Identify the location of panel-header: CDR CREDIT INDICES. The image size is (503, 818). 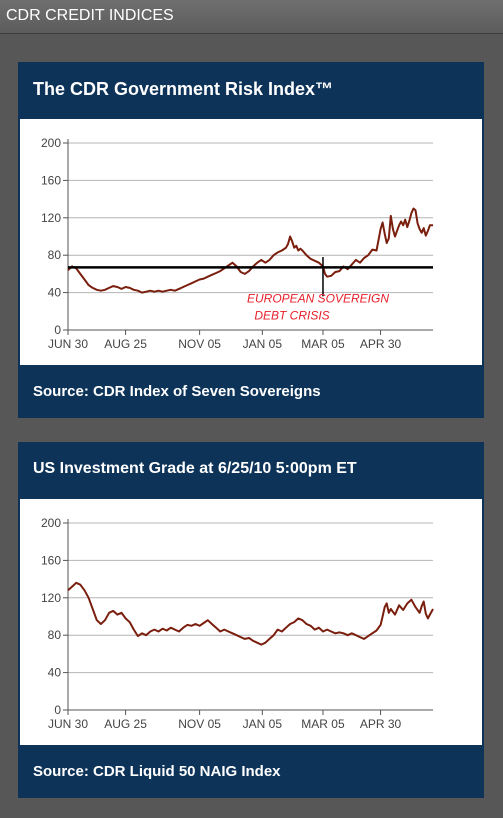
(251, 17).